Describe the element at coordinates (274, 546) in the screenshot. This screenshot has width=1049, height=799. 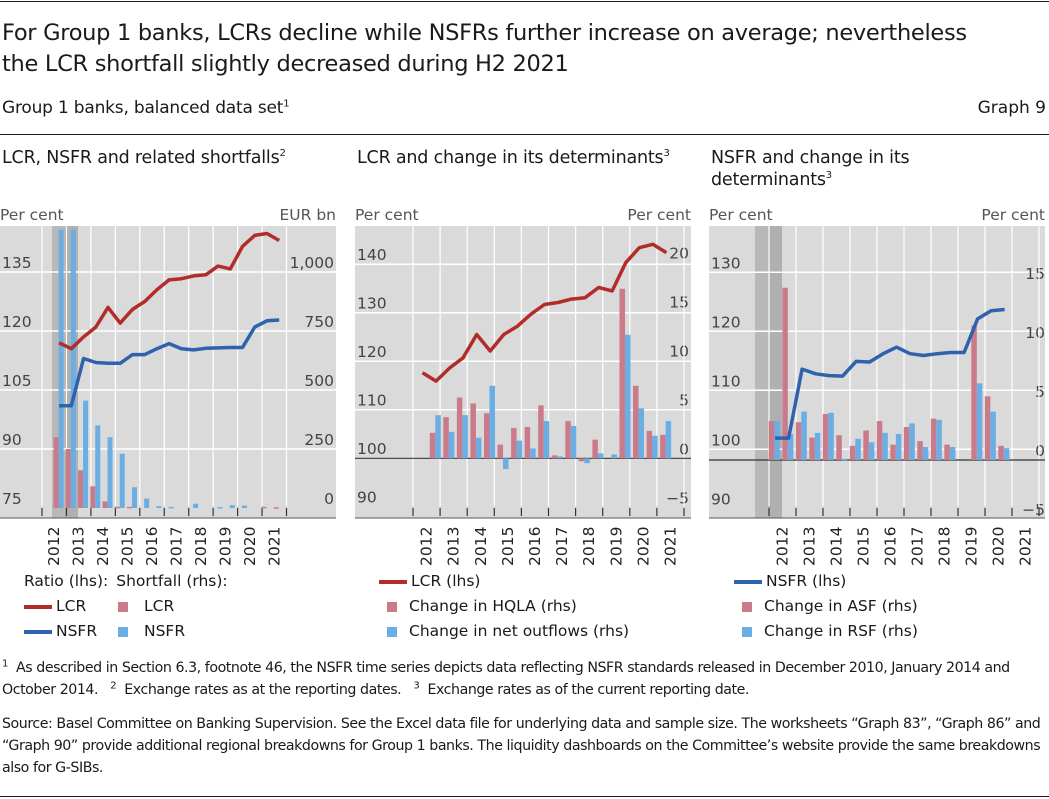
I see `x-tick-label: 2021` at that location.